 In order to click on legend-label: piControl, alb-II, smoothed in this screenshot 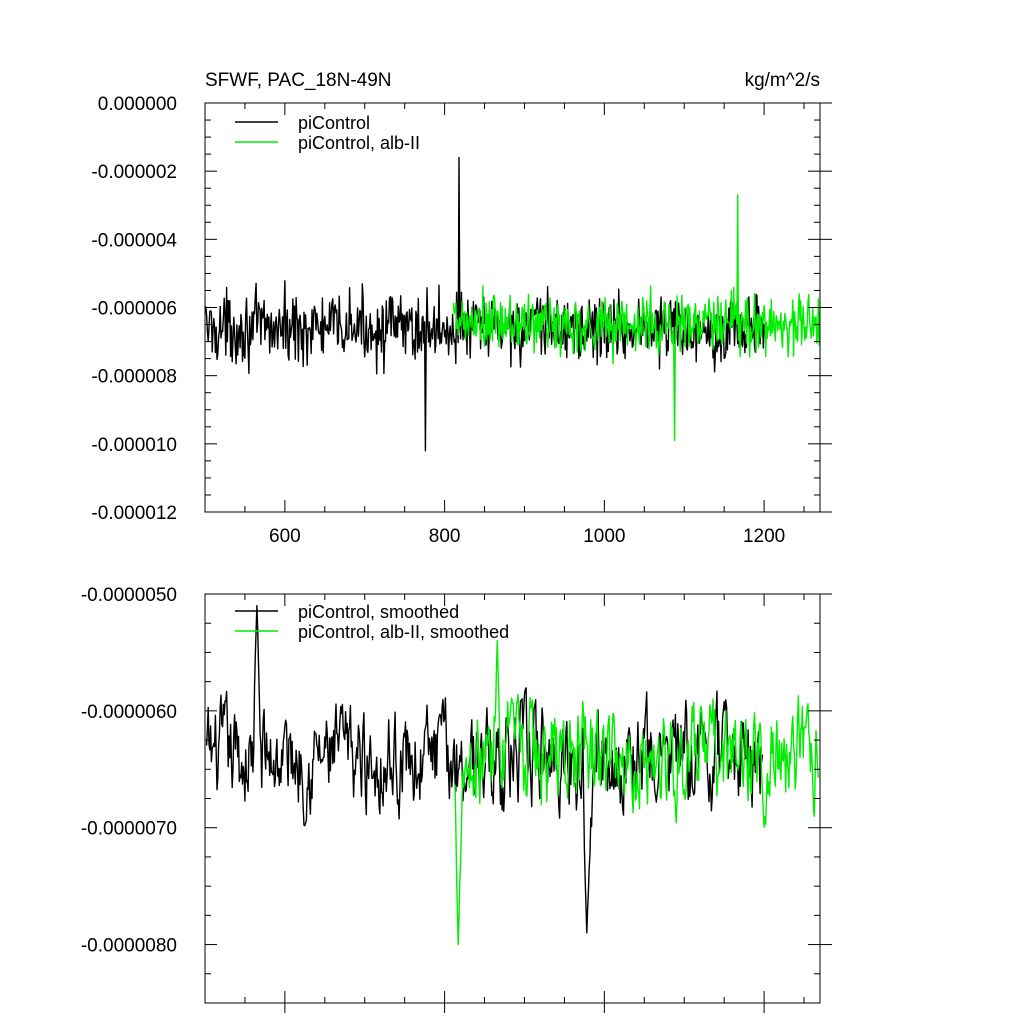, I will do `click(403, 632)`.